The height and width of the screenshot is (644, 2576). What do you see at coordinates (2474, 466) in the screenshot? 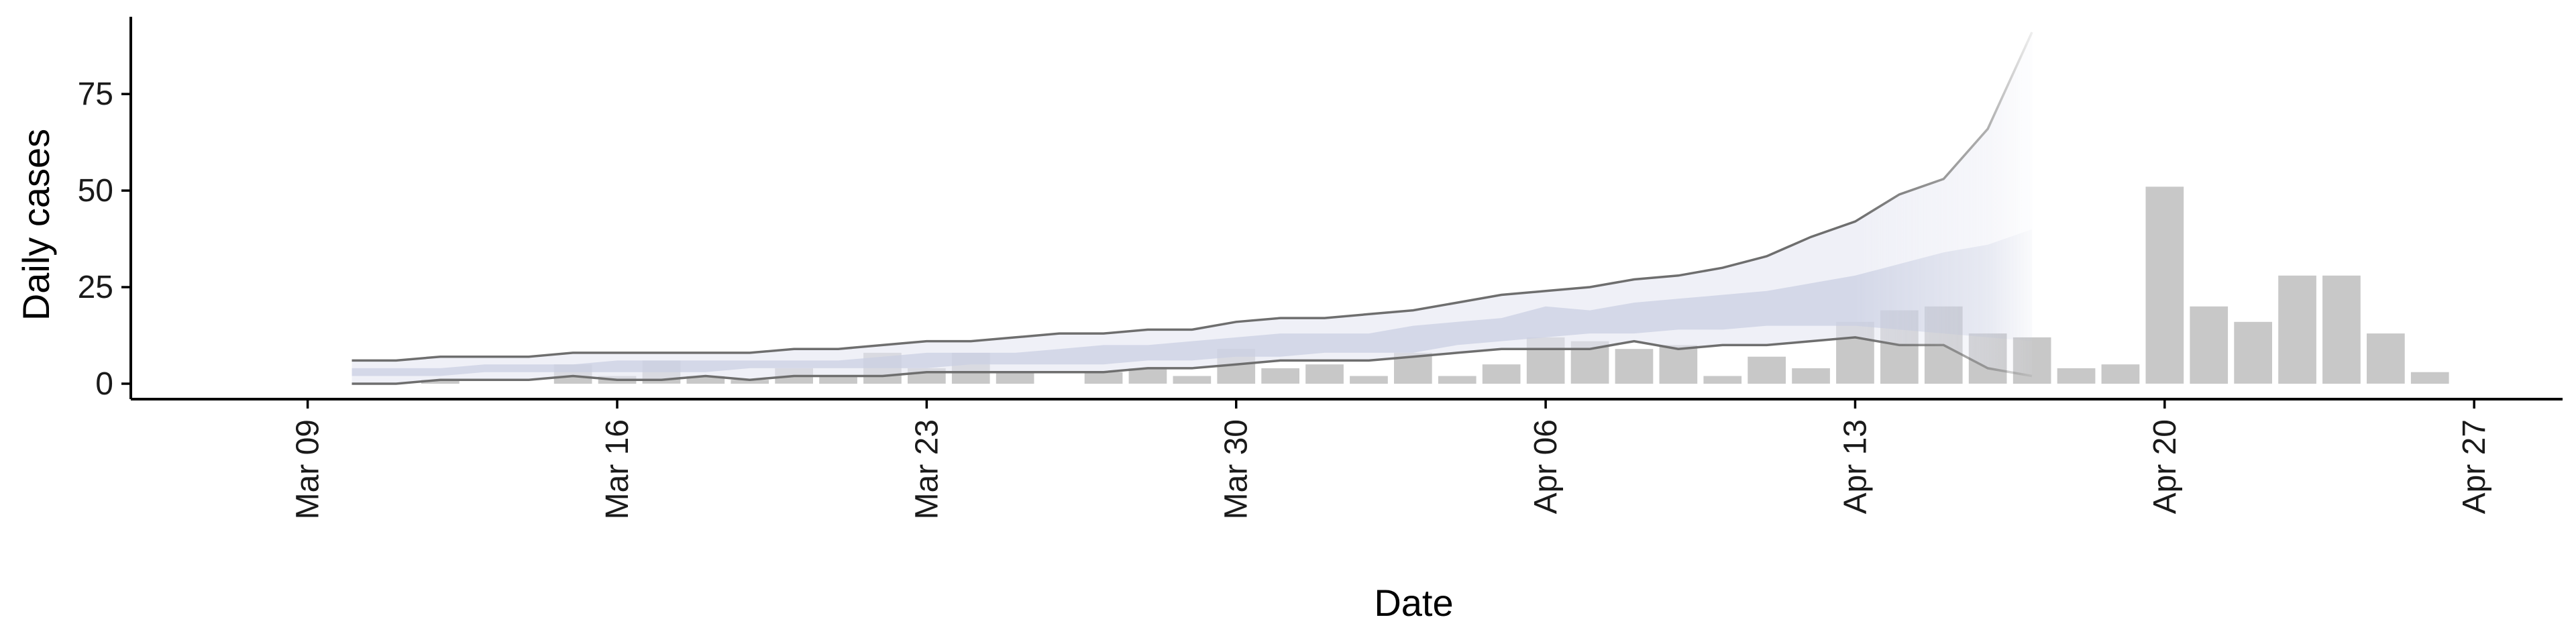
I see `x-tick-label: Apr 27` at bounding box center [2474, 466].